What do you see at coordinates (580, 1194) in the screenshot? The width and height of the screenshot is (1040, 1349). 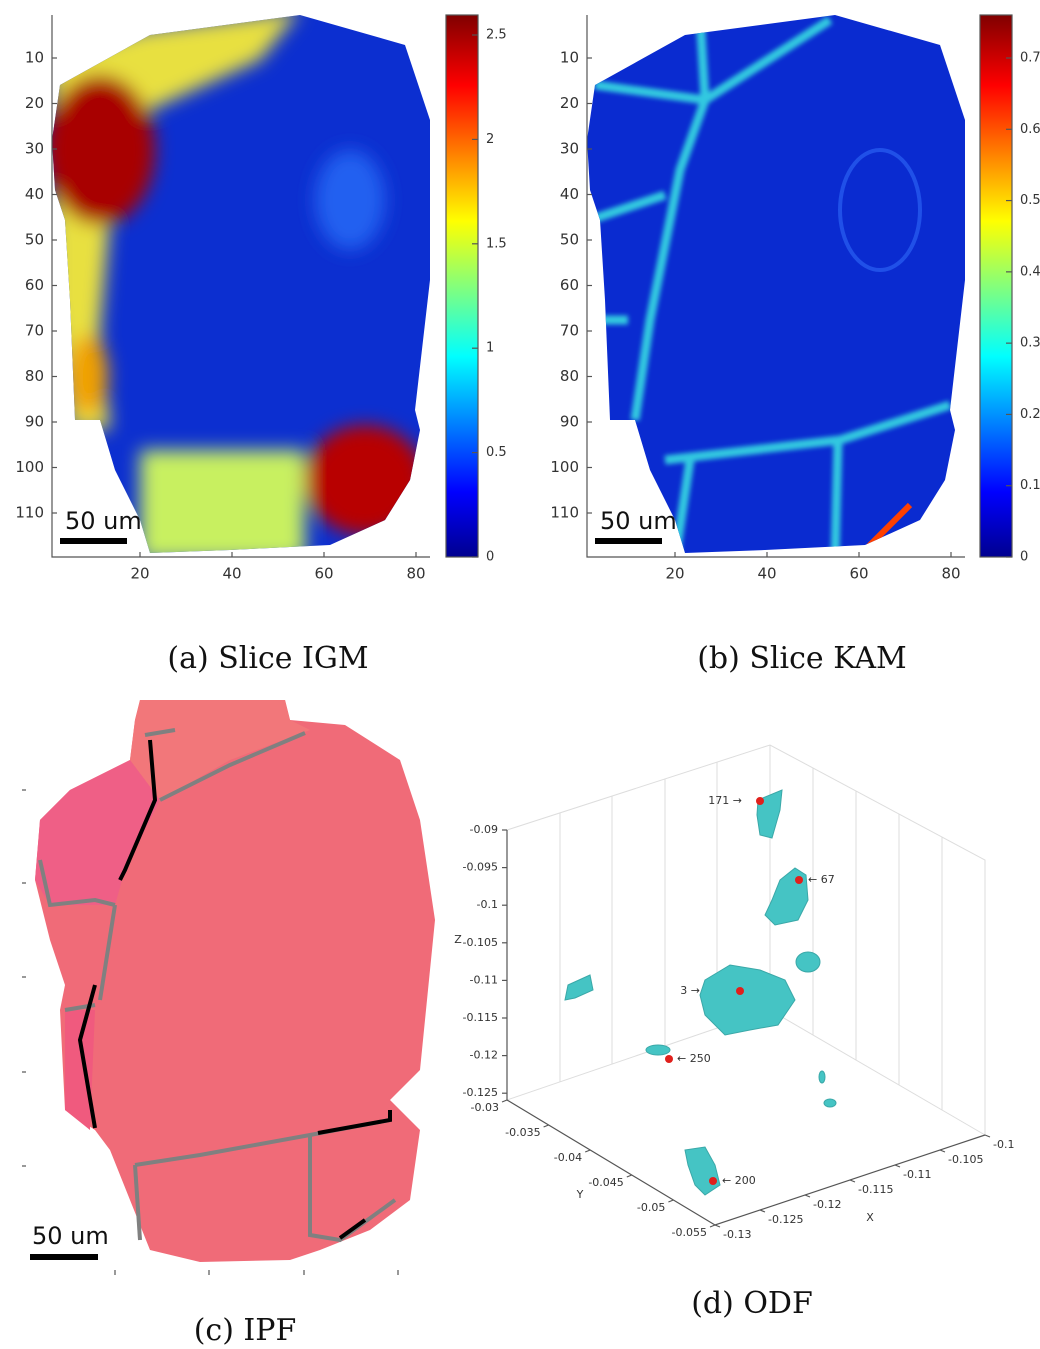 I see `axis-label: Y` at bounding box center [580, 1194].